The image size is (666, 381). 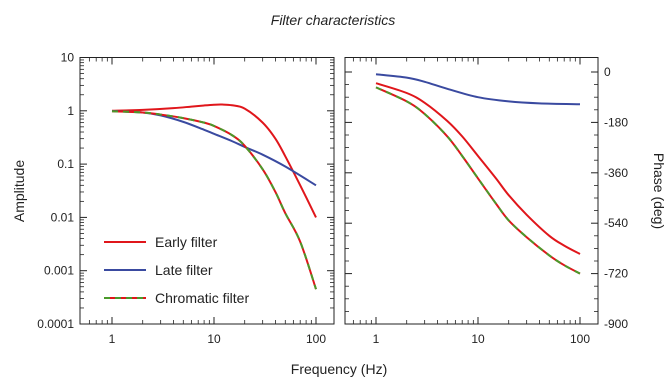 I want to click on legend: Early filter Late filter Chromatic filter, so click(x=176, y=270).